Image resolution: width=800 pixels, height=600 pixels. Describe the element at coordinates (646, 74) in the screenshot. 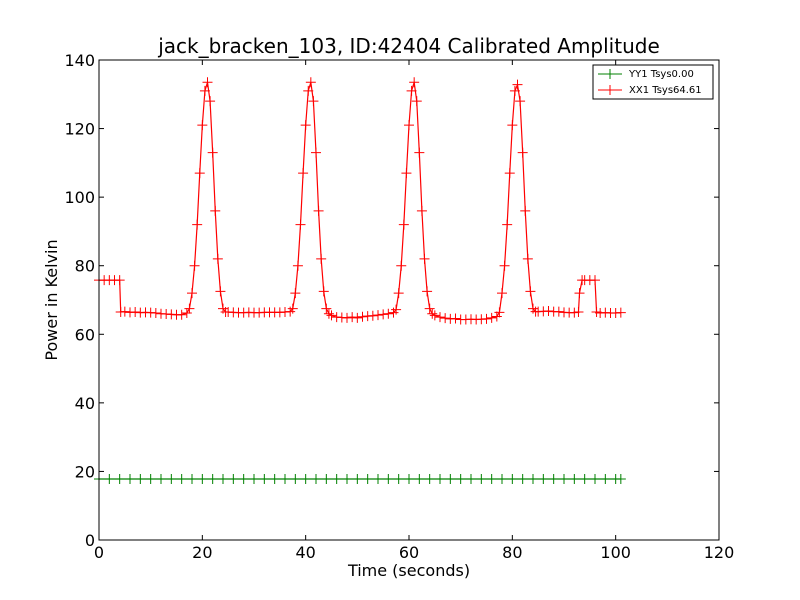

I see `legend-entry-yy1: YY1 Tsys0.00` at that location.